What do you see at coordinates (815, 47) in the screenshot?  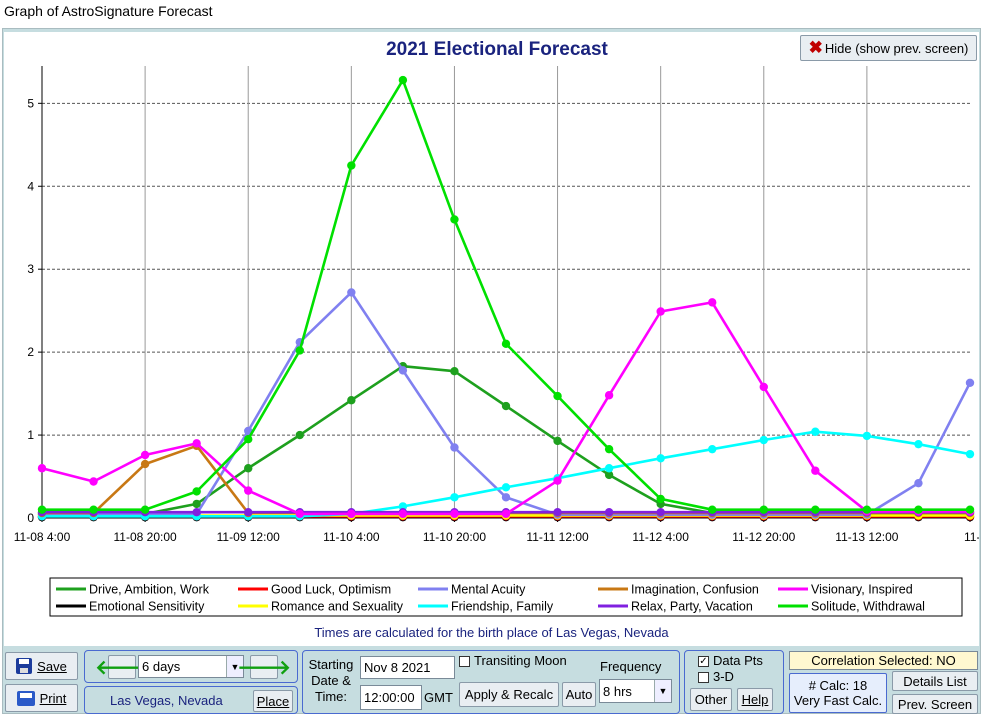 I see `close-icon: ✖` at bounding box center [815, 47].